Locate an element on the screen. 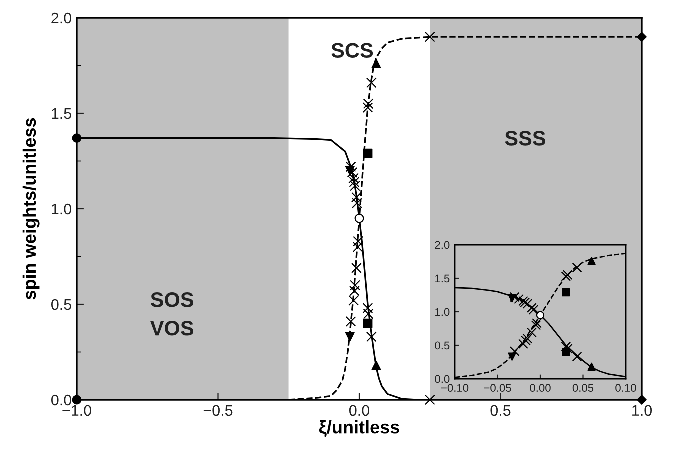  band-label: SOS VOS is located at coordinates (172, 314).